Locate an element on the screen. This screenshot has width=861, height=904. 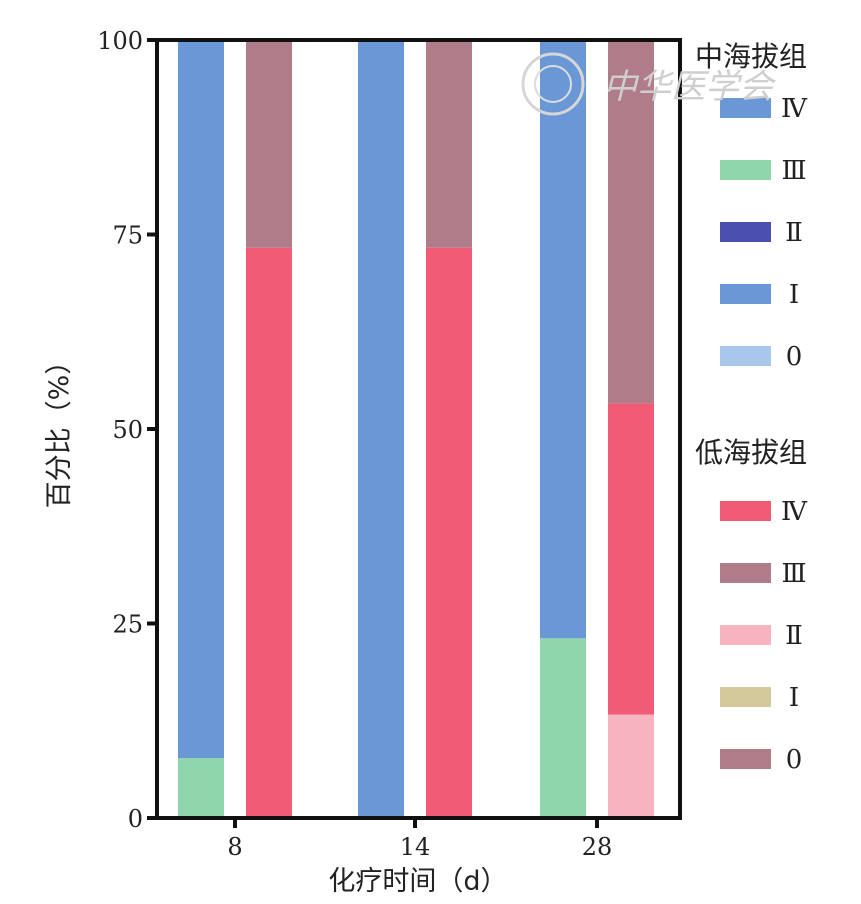
y-tick-label: 100 is located at coordinates (120, 41).